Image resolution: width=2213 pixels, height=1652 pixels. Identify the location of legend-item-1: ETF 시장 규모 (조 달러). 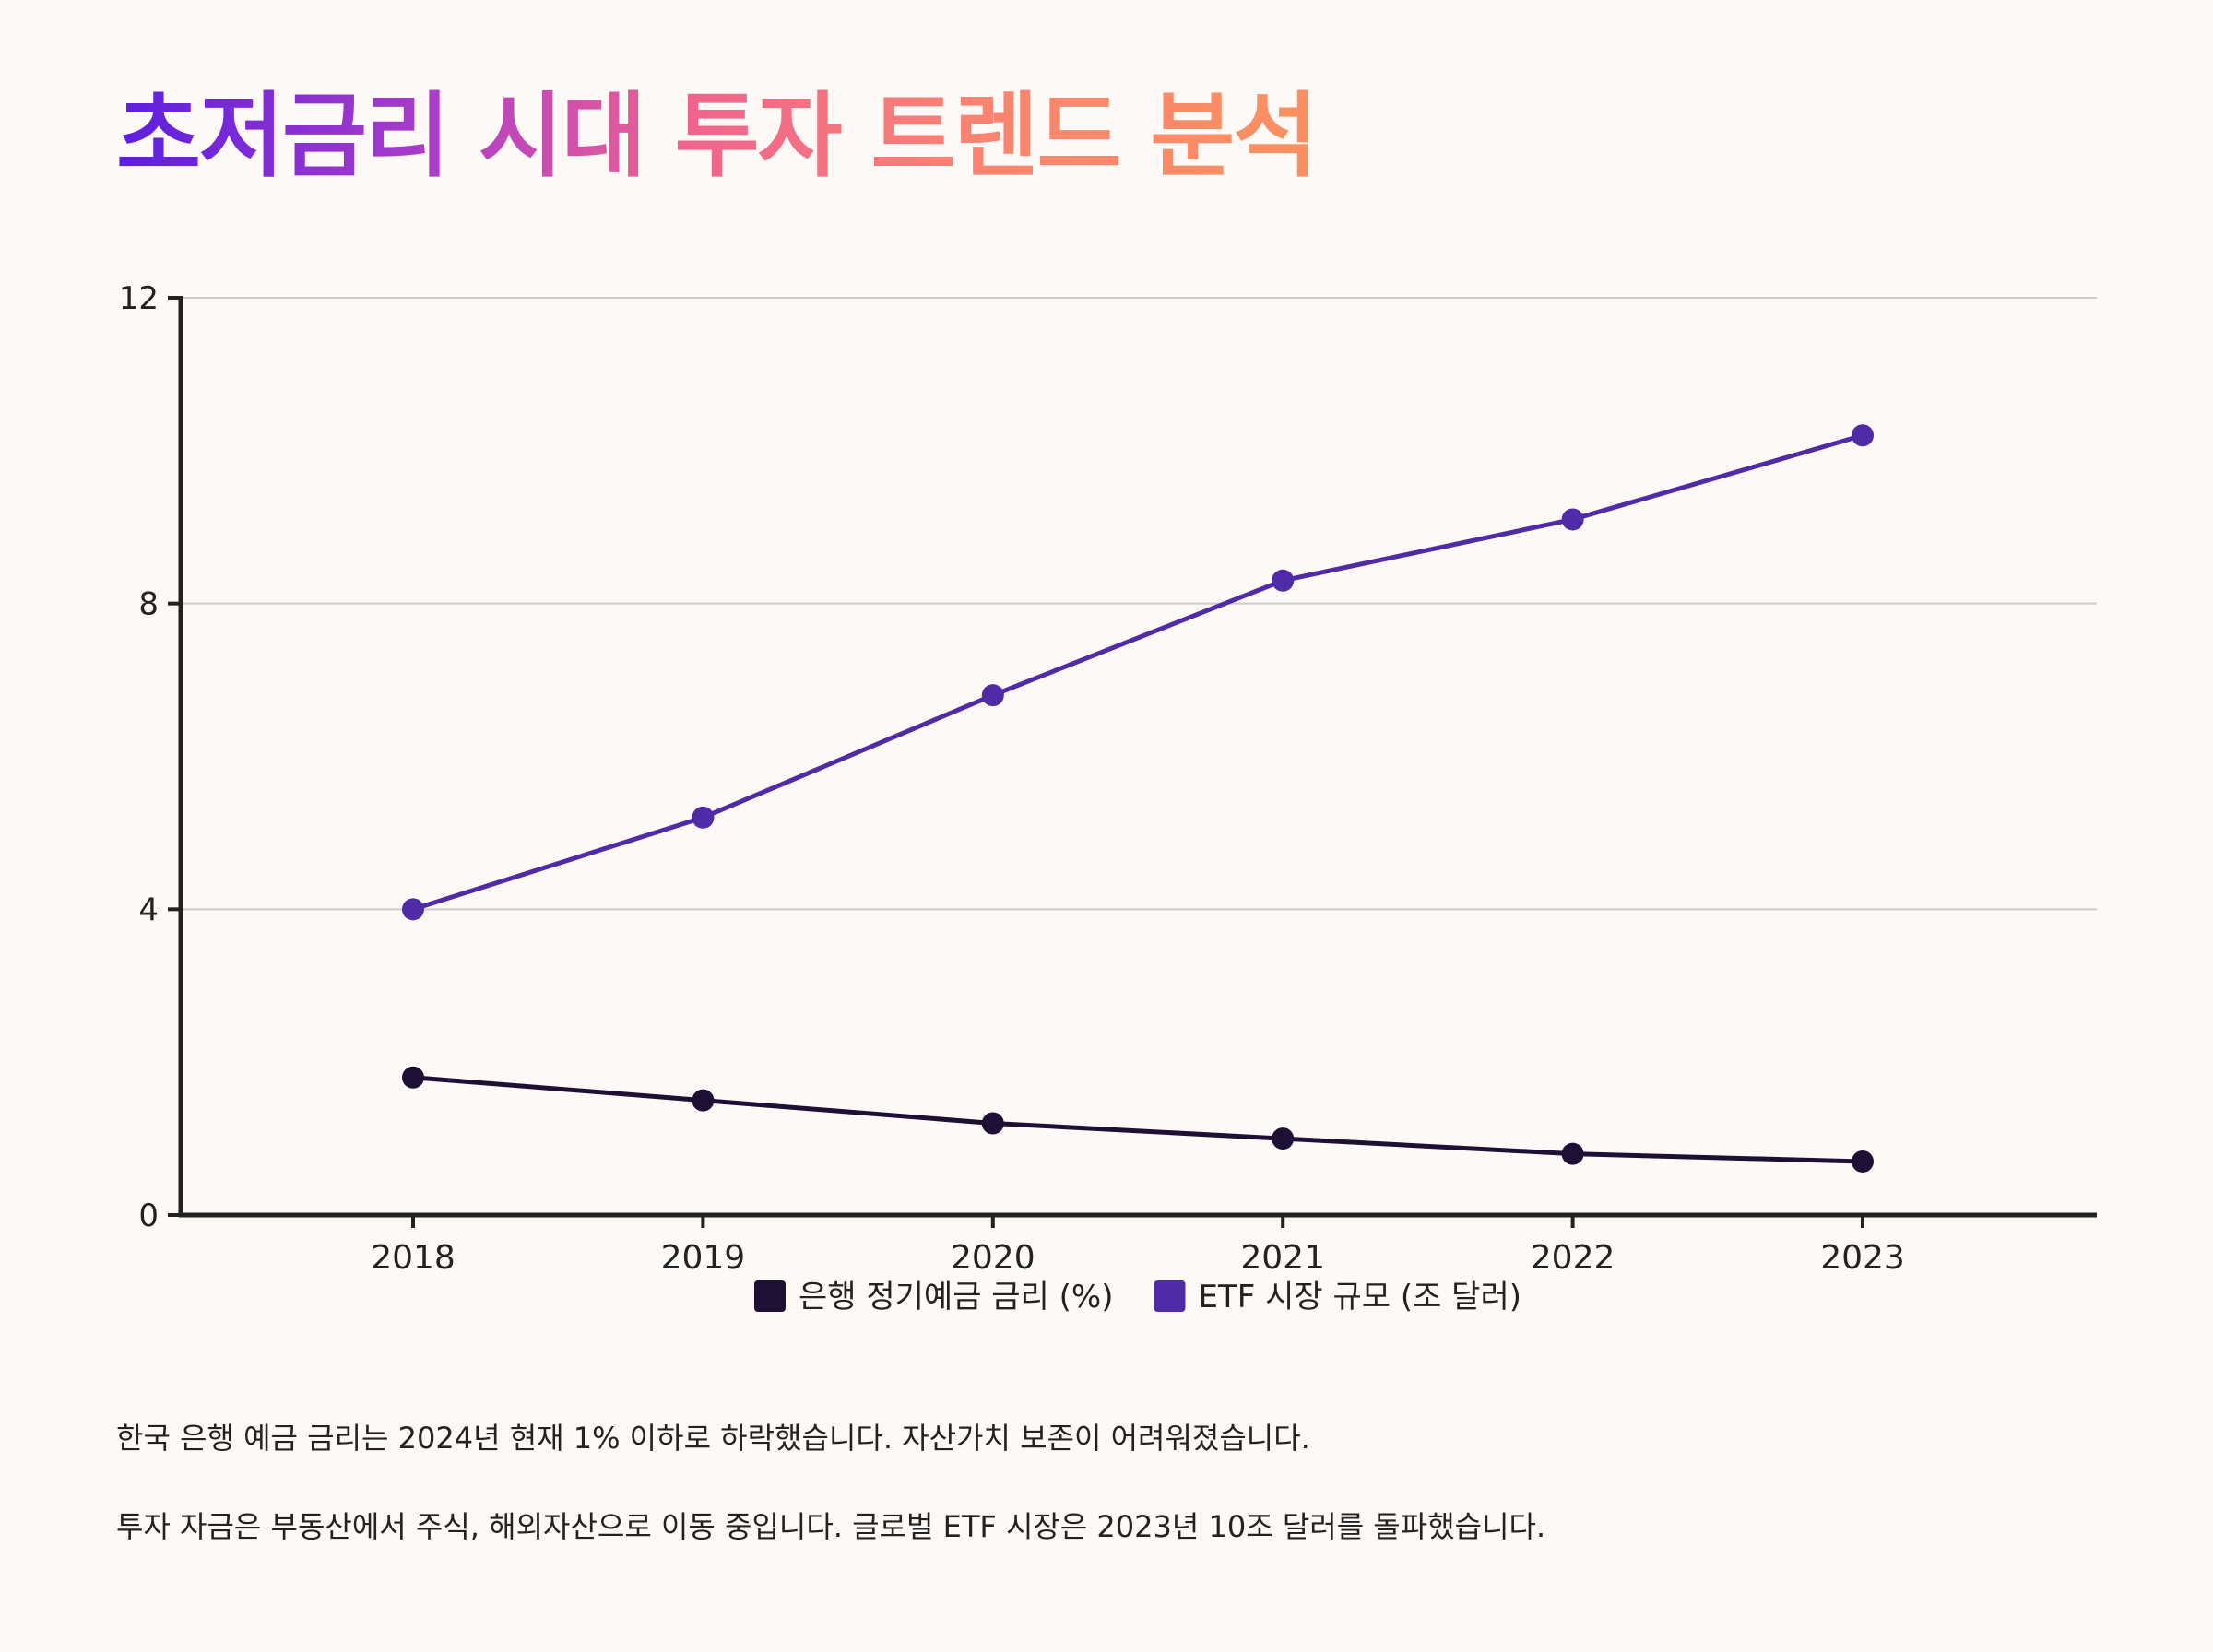
(1337, 1297).